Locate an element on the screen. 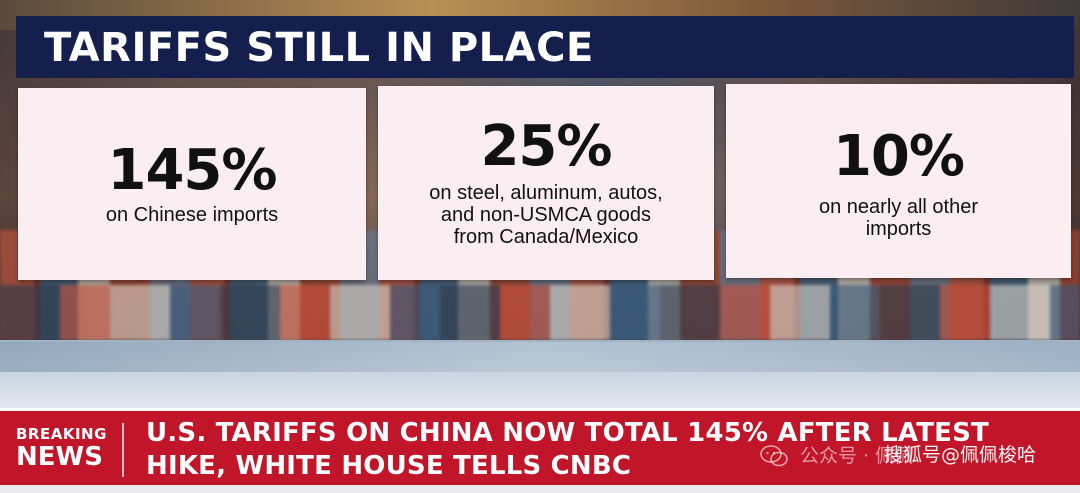 The height and width of the screenshot is (493, 1080). tariff-description-line: on Chinese imports is located at coordinates (192, 215).